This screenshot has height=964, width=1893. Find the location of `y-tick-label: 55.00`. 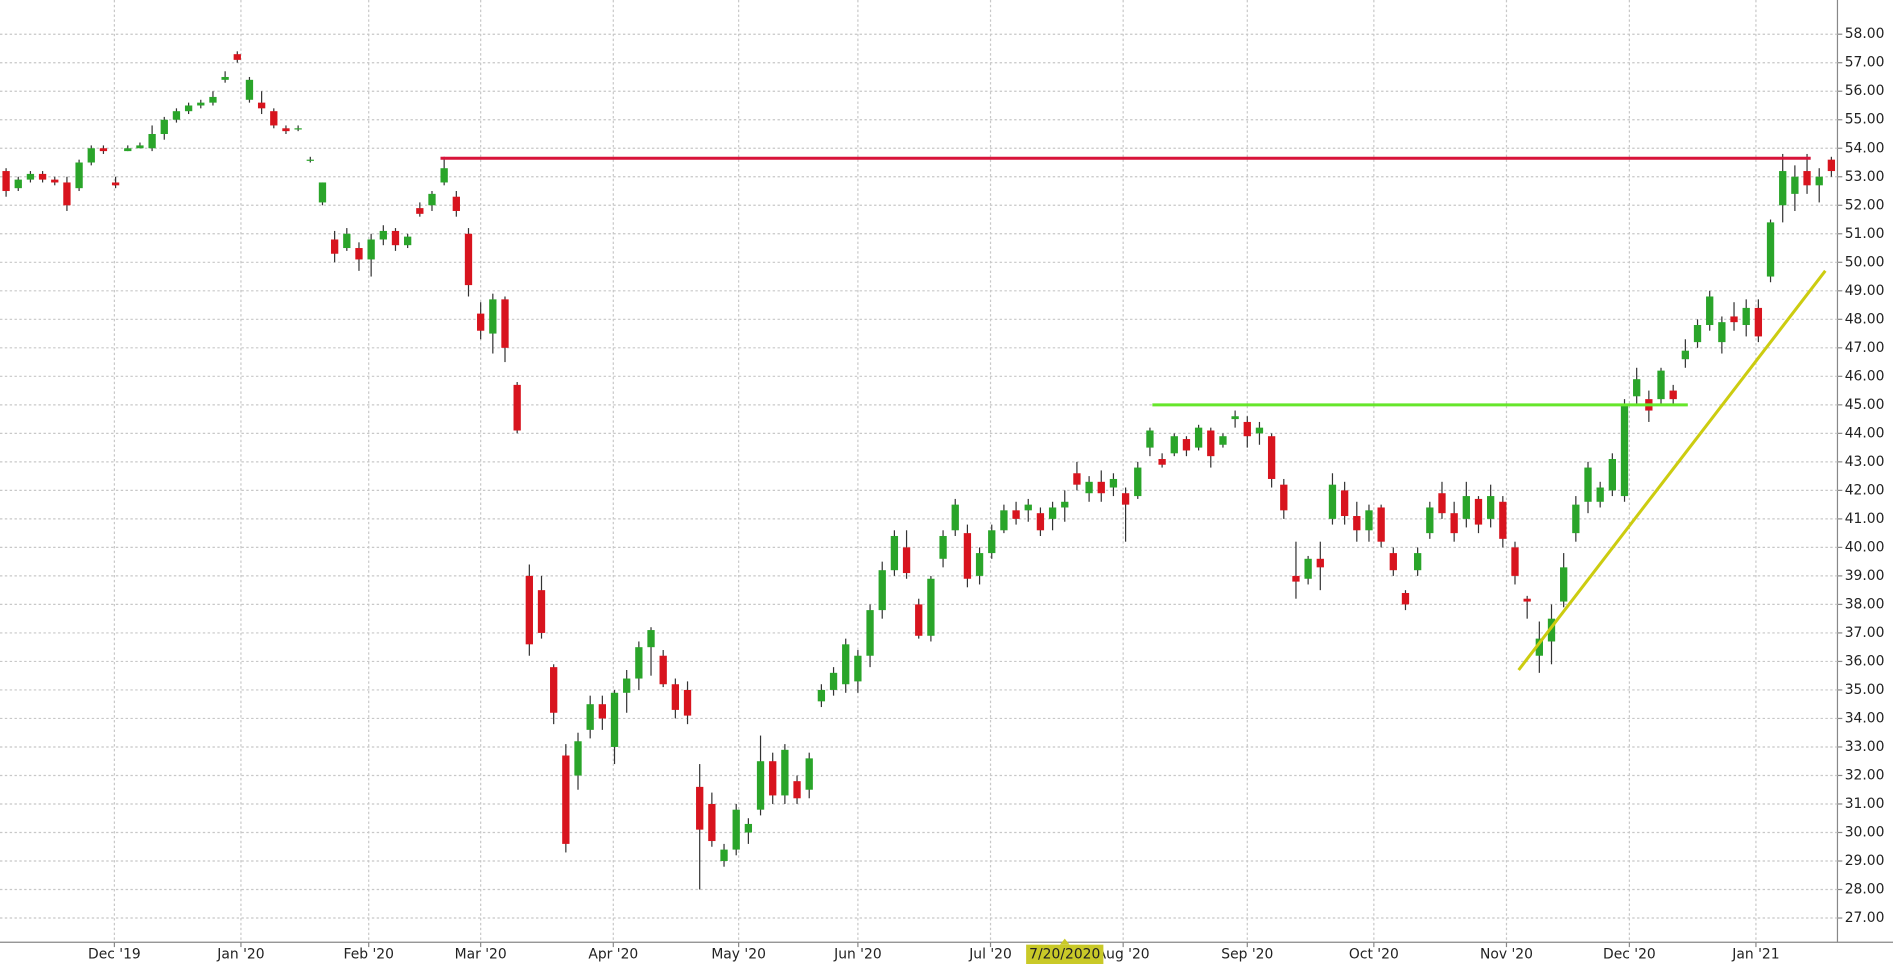

y-tick-label: 55.00 is located at coordinates (1865, 120).